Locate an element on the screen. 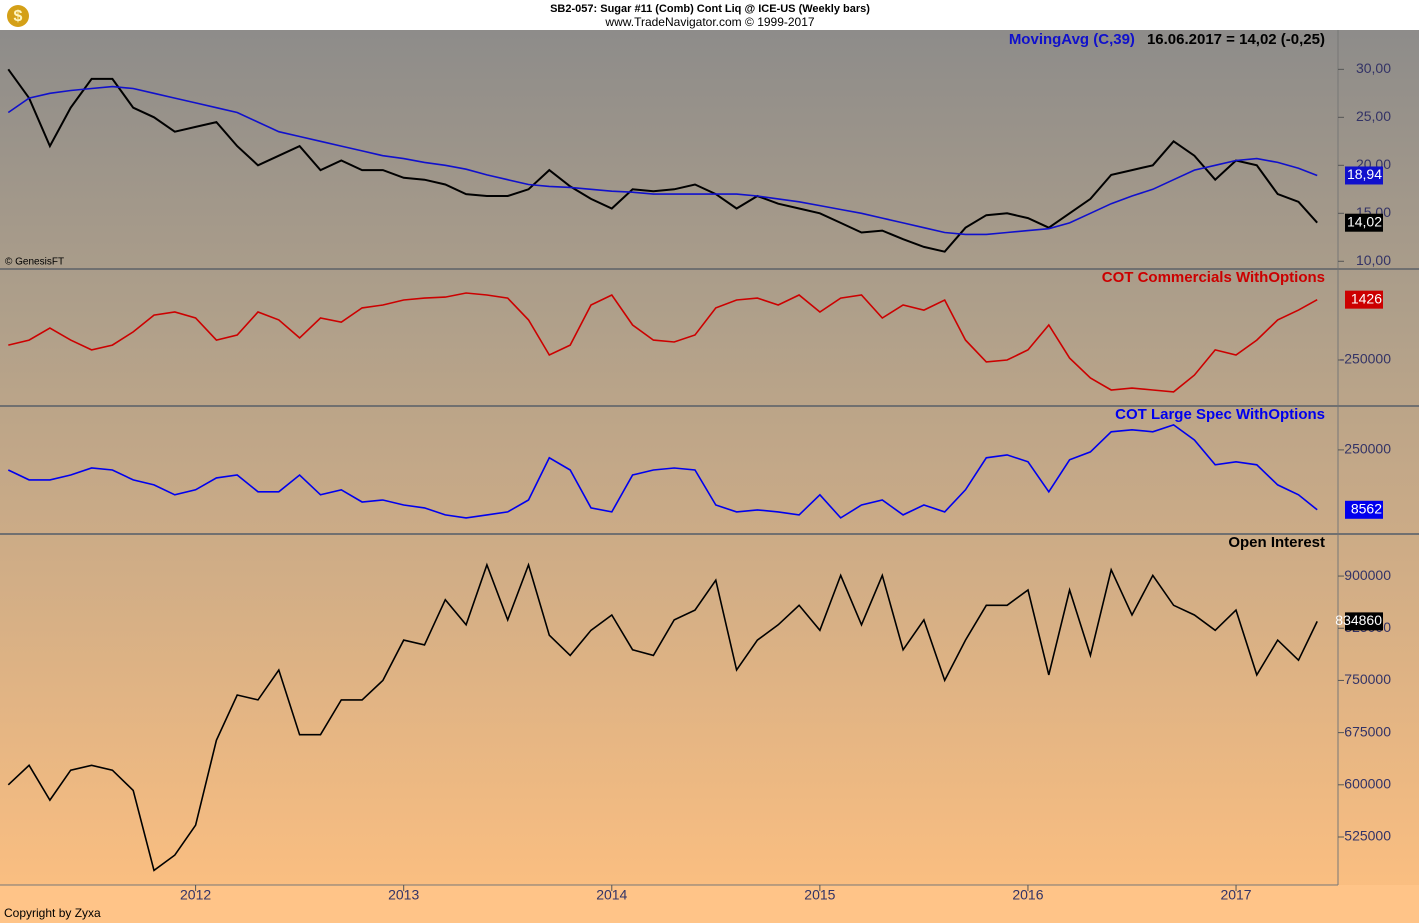  x-tick-label: 2013 is located at coordinates (403, 895).